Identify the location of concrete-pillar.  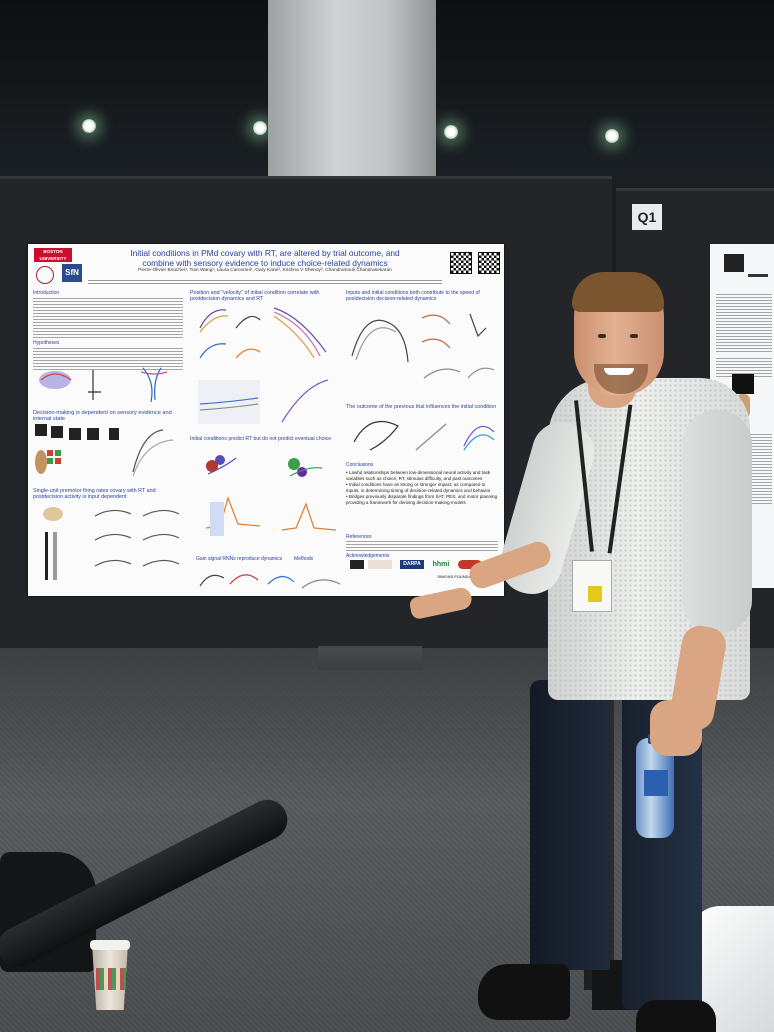
(352, 91).